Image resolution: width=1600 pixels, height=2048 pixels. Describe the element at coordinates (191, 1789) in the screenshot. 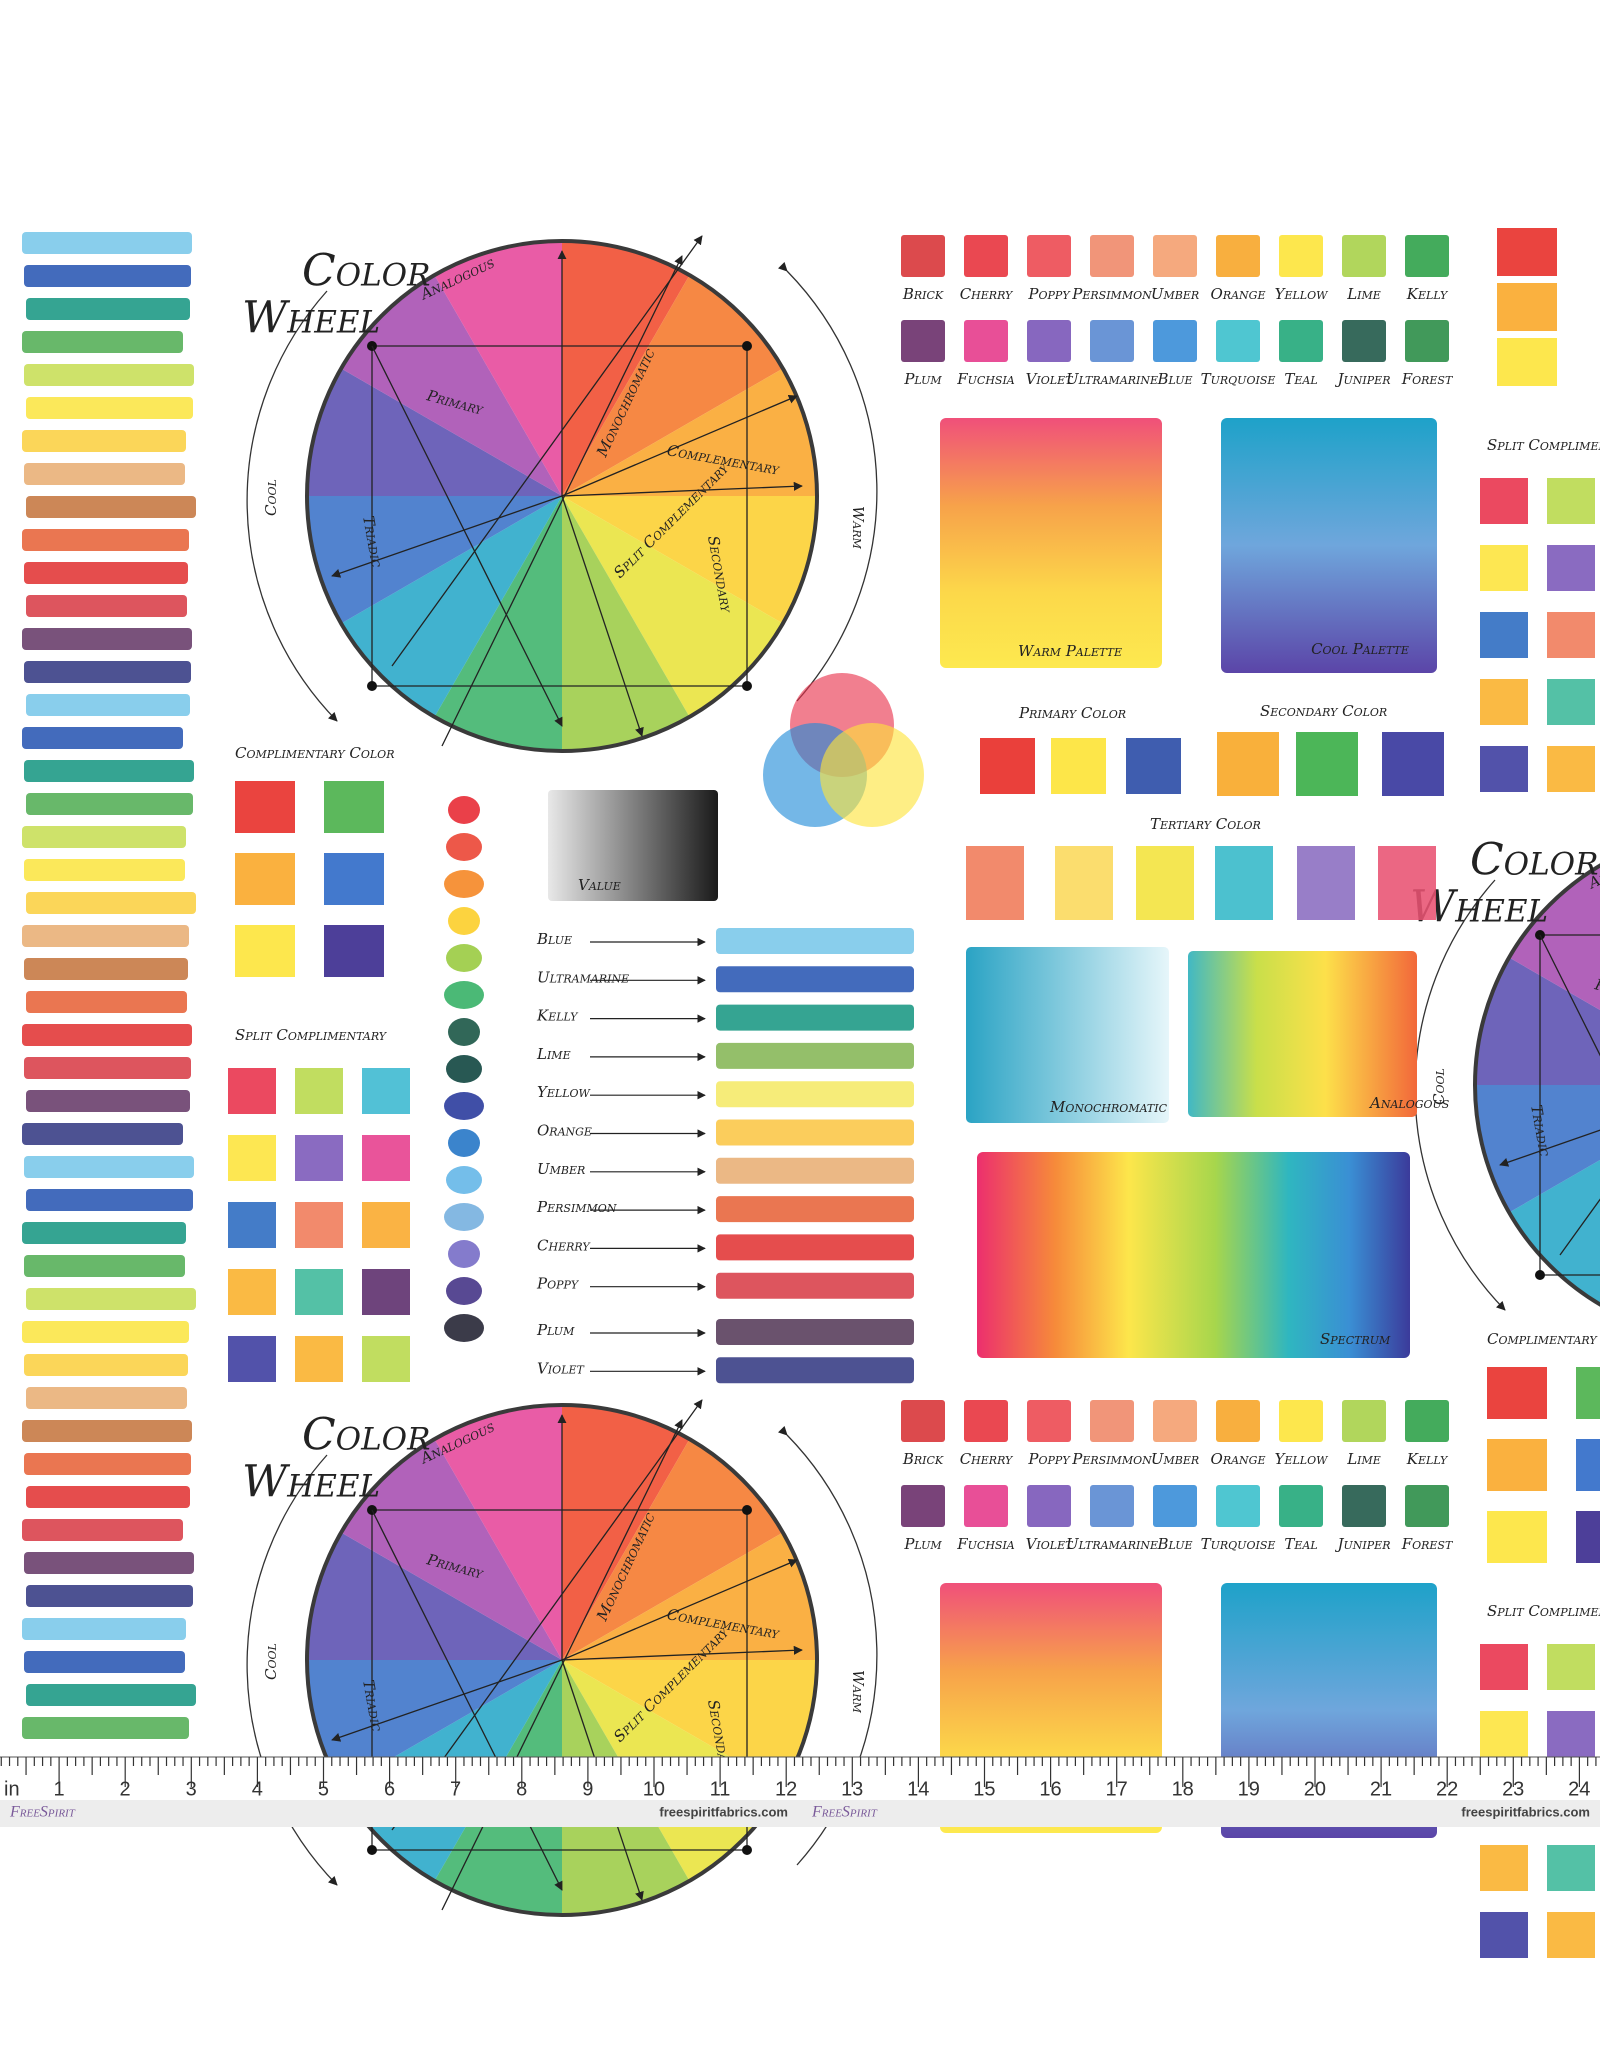

I see `label: 3` at that location.